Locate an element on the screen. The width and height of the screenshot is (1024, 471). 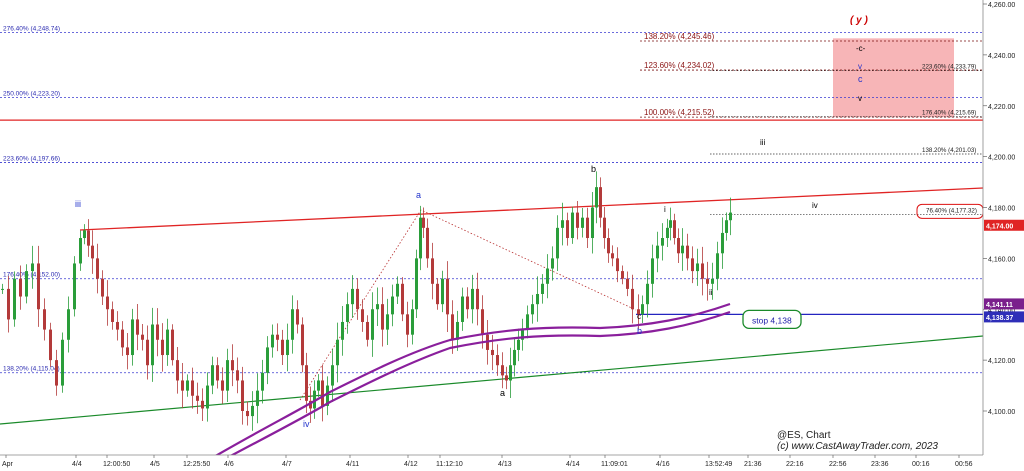
right-fib-label: 100.00% (4,215.52) is located at coordinates (679, 112).